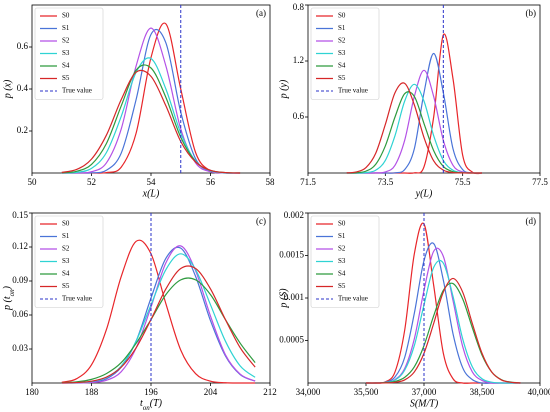  Describe the element at coordinates (151, 193) in the screenshot. I see `x-axis-label: x(L)` at that location.